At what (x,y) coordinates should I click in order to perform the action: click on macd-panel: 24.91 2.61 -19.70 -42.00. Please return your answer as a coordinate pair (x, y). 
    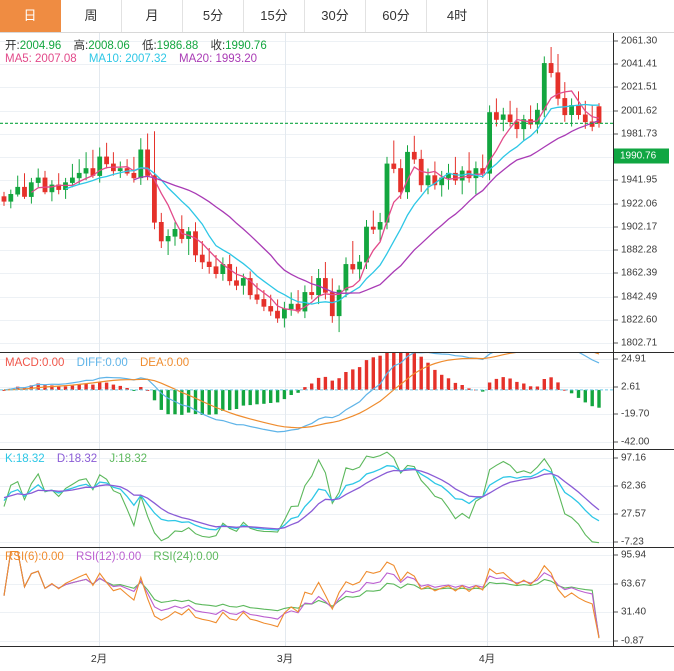
    Looking at the image, I should click on (337, 401).